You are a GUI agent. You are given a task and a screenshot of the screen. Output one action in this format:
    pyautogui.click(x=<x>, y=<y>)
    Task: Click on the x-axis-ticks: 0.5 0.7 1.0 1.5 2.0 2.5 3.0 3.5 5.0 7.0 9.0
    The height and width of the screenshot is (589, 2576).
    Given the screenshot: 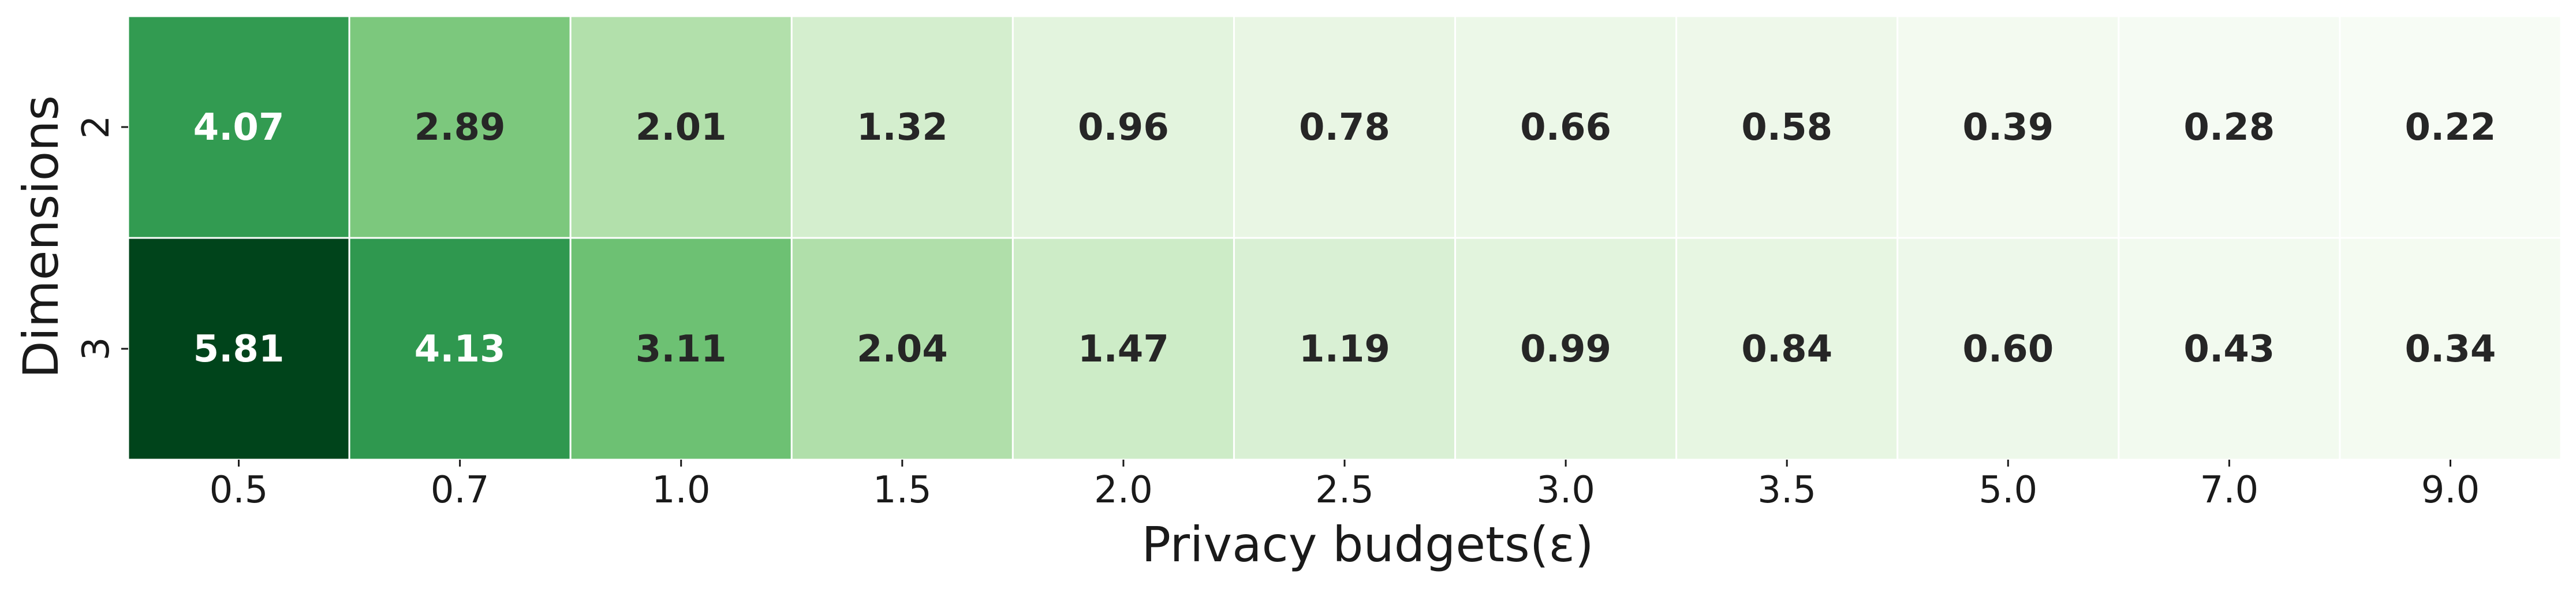 What is the action you would take?
    pyautogui.click(x=1345, y=486)
    